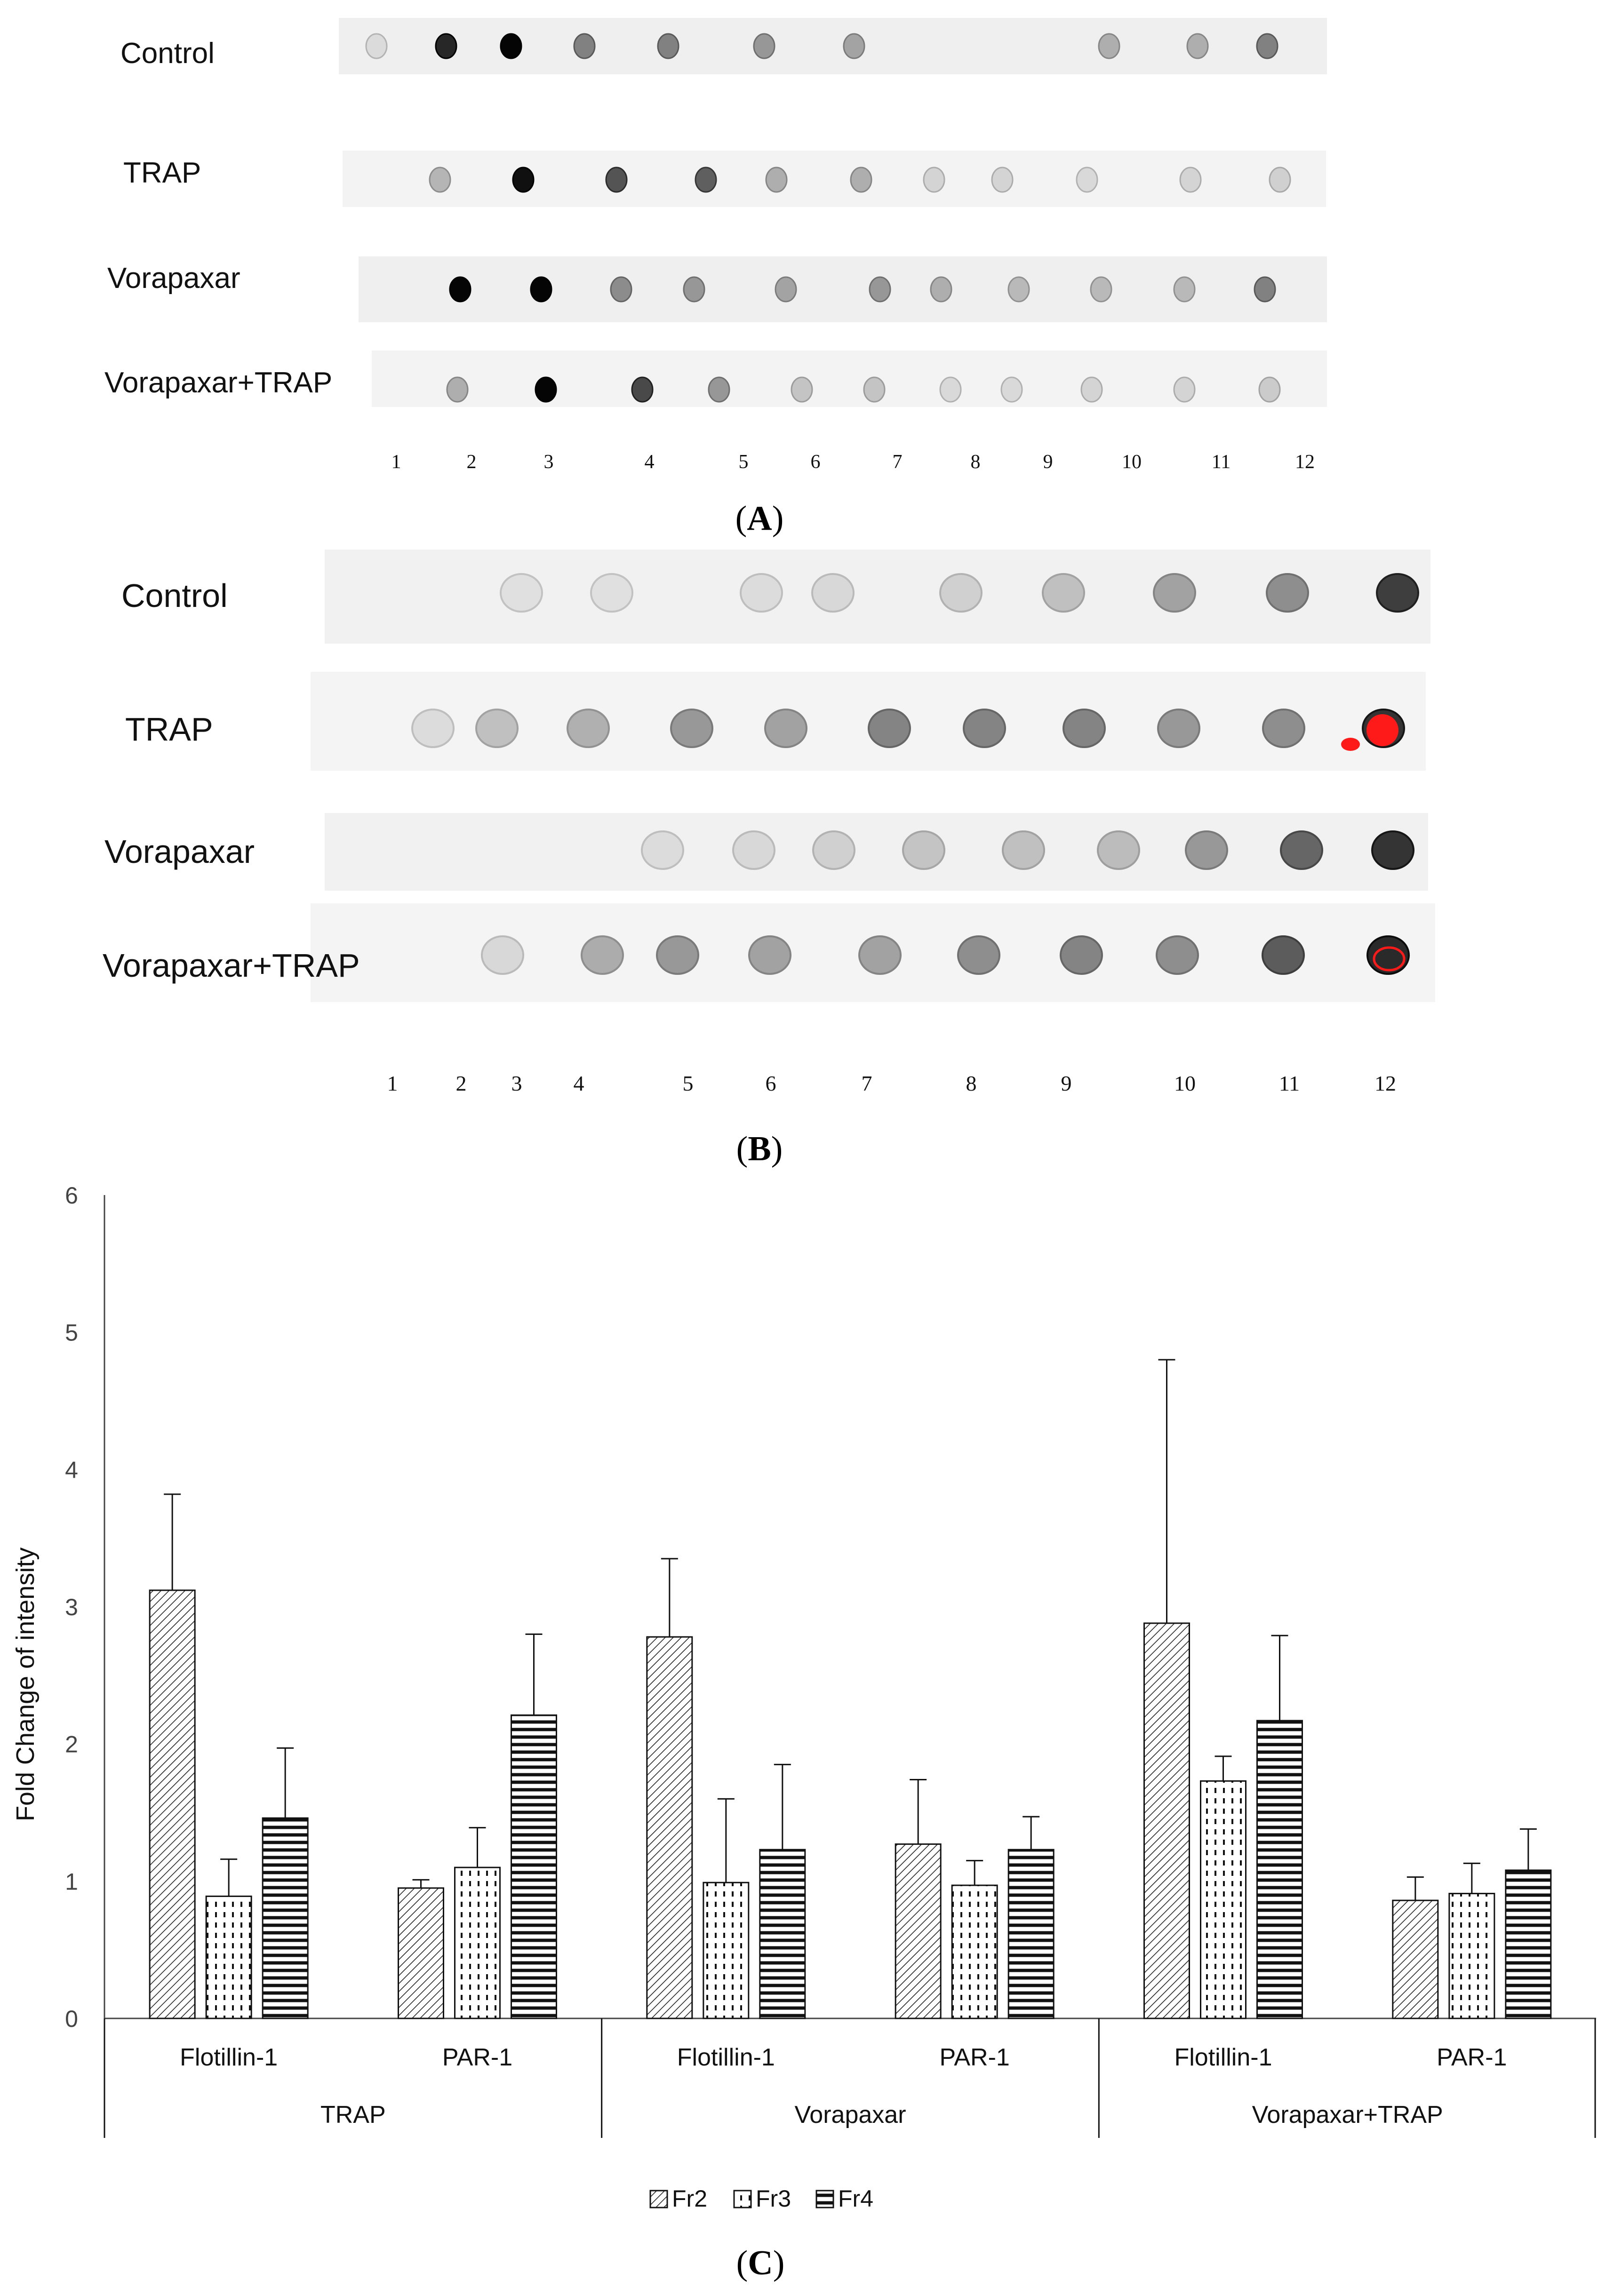 The height and width of the screenshot is (2296, 1598). What do you see at coordinates (760, 2263) in the screenshot?
I see `panel-c-letter: (C)` at bounding box center [760, 2263].